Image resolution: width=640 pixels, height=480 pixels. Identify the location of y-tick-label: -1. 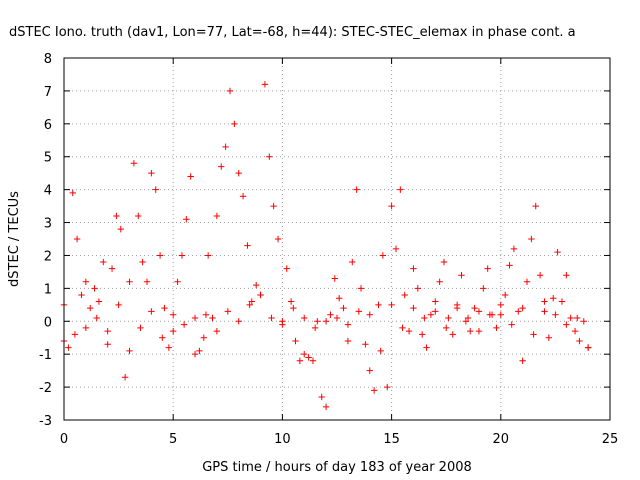
(45, 355).